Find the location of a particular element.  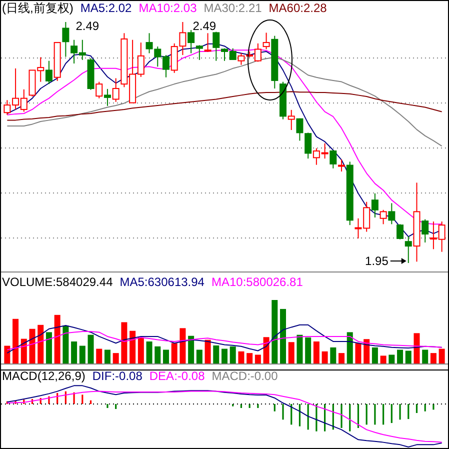

annotation: 1.95 is located at coordinates (377, 261).